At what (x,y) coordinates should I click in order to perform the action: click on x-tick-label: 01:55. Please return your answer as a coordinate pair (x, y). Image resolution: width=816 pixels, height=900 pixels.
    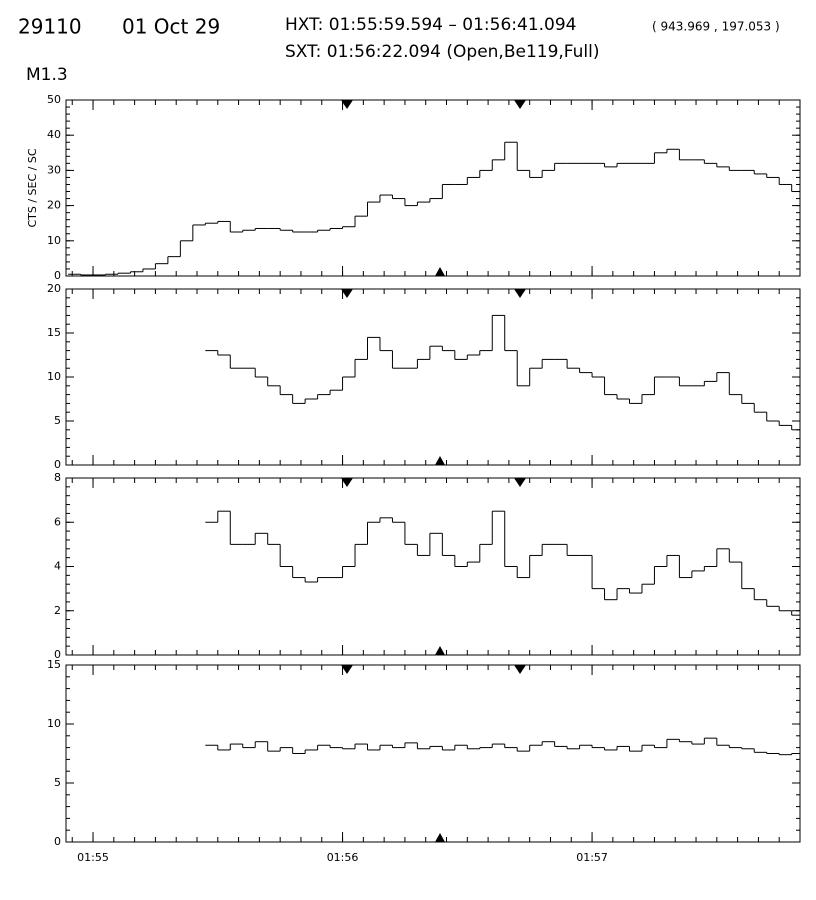
    Looking at the image, I should click on (93, 857).